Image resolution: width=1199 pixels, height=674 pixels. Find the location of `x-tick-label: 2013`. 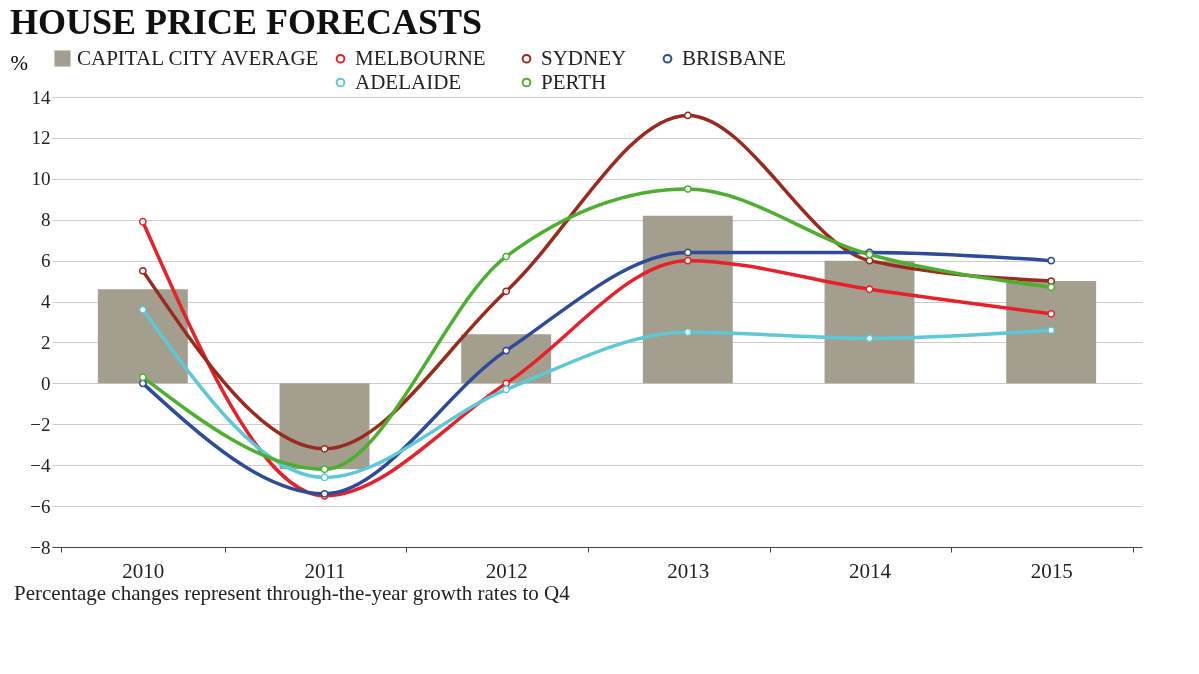

x-tick-label: 2013 is located at coordinates (688, 570).